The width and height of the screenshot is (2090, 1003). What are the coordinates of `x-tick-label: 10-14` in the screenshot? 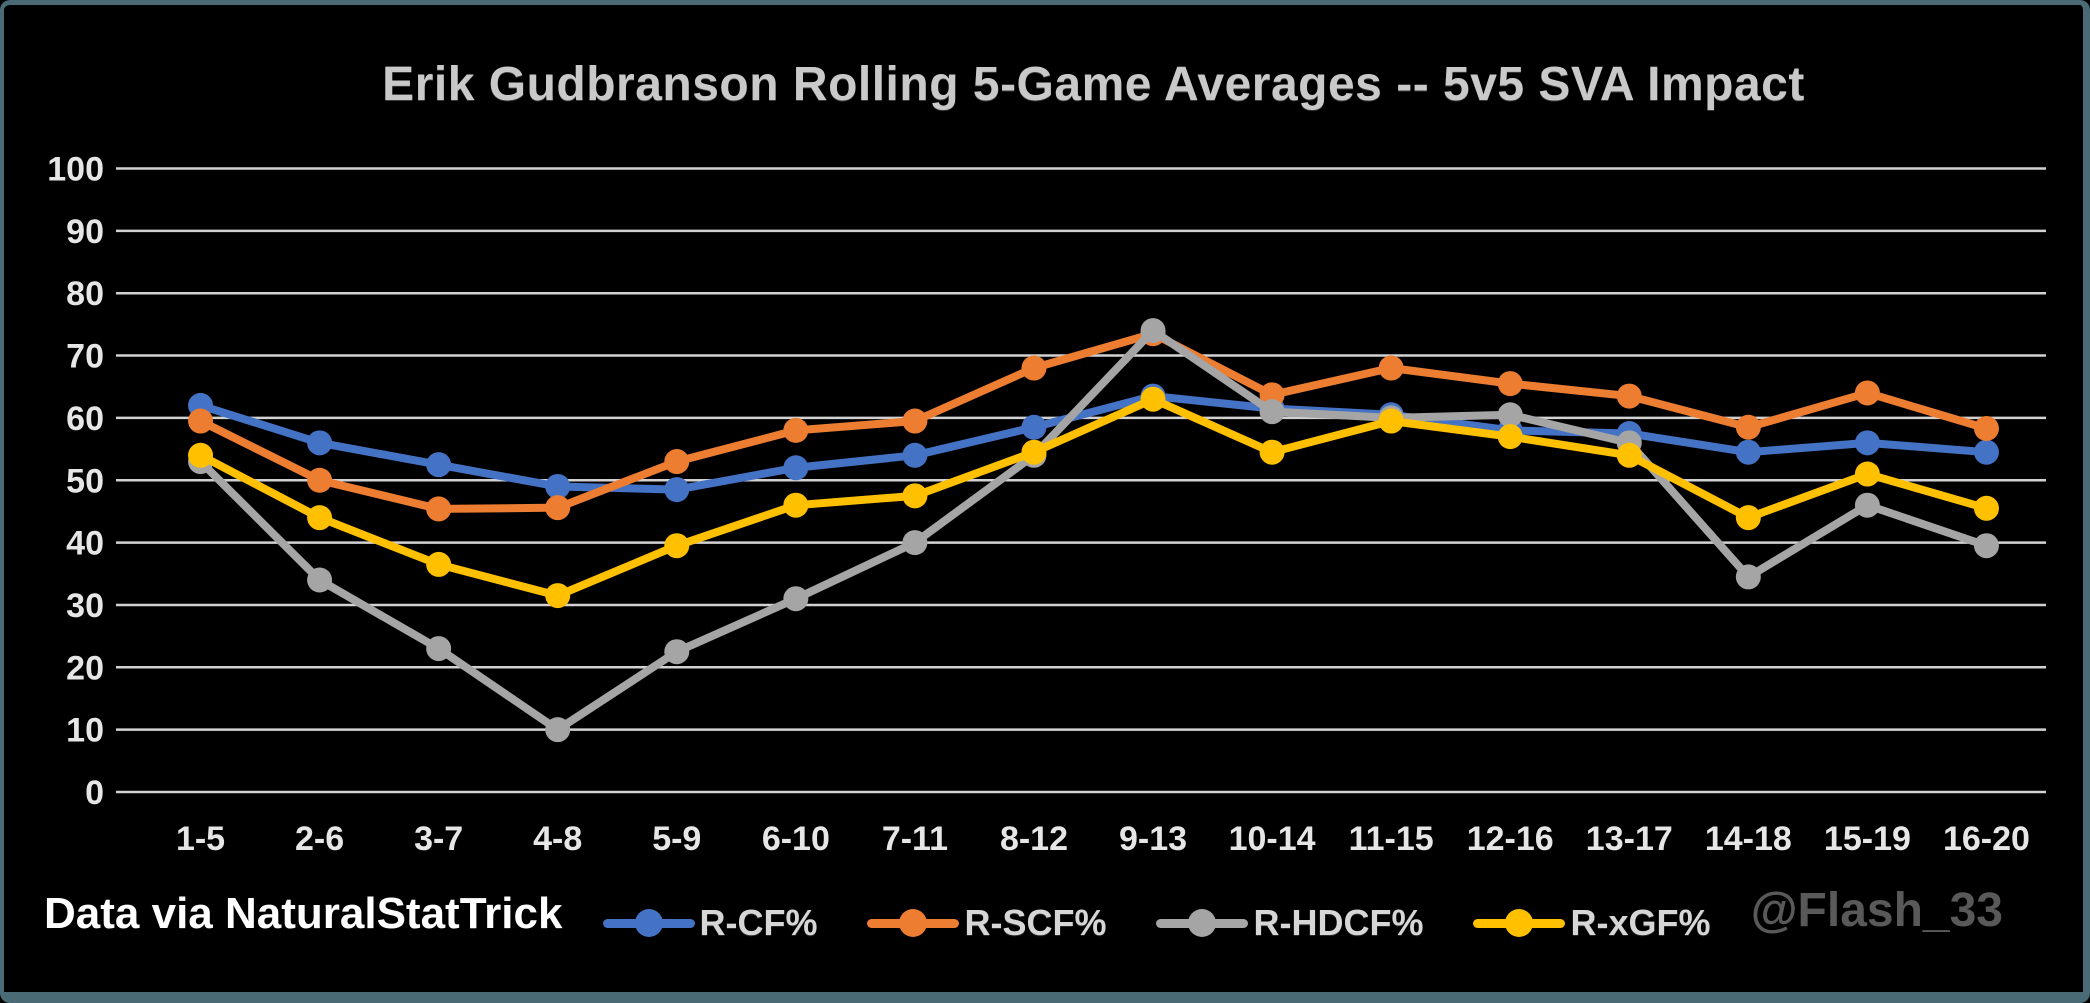 It's located at (1272, 839).